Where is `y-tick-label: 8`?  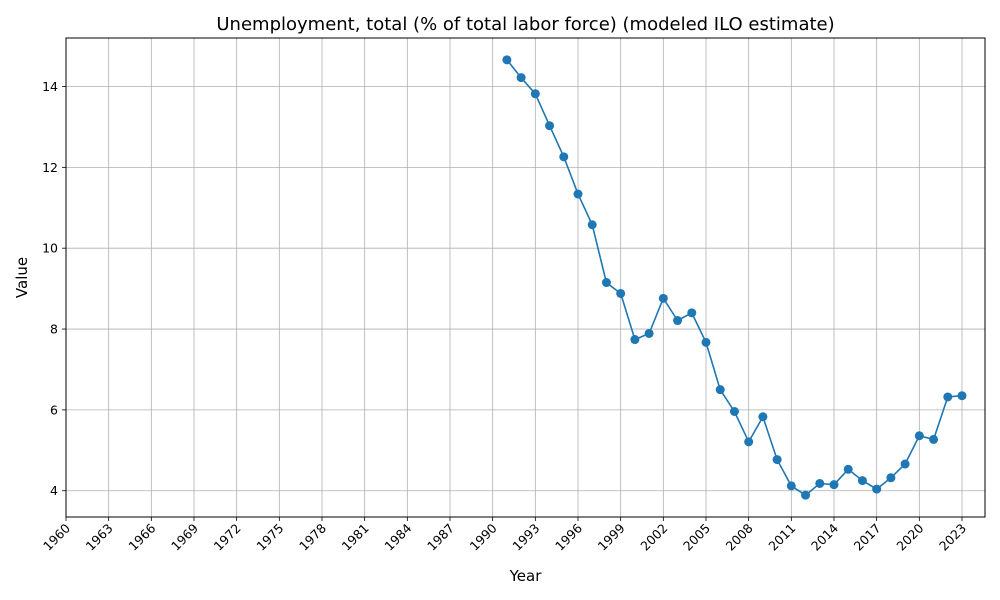
y-tick-label: 8 is located at coordinates (54, 329).